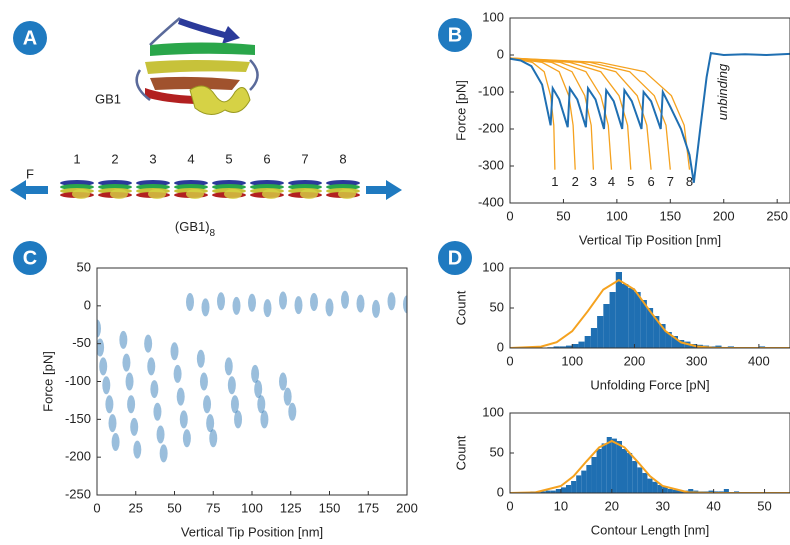 The height and width of the screenshot is (545, 790). Describe the element at coordinates (252, 531) in the screenshot. I see `x-axis-label: Vertical Tip Position [nm]` at that location.